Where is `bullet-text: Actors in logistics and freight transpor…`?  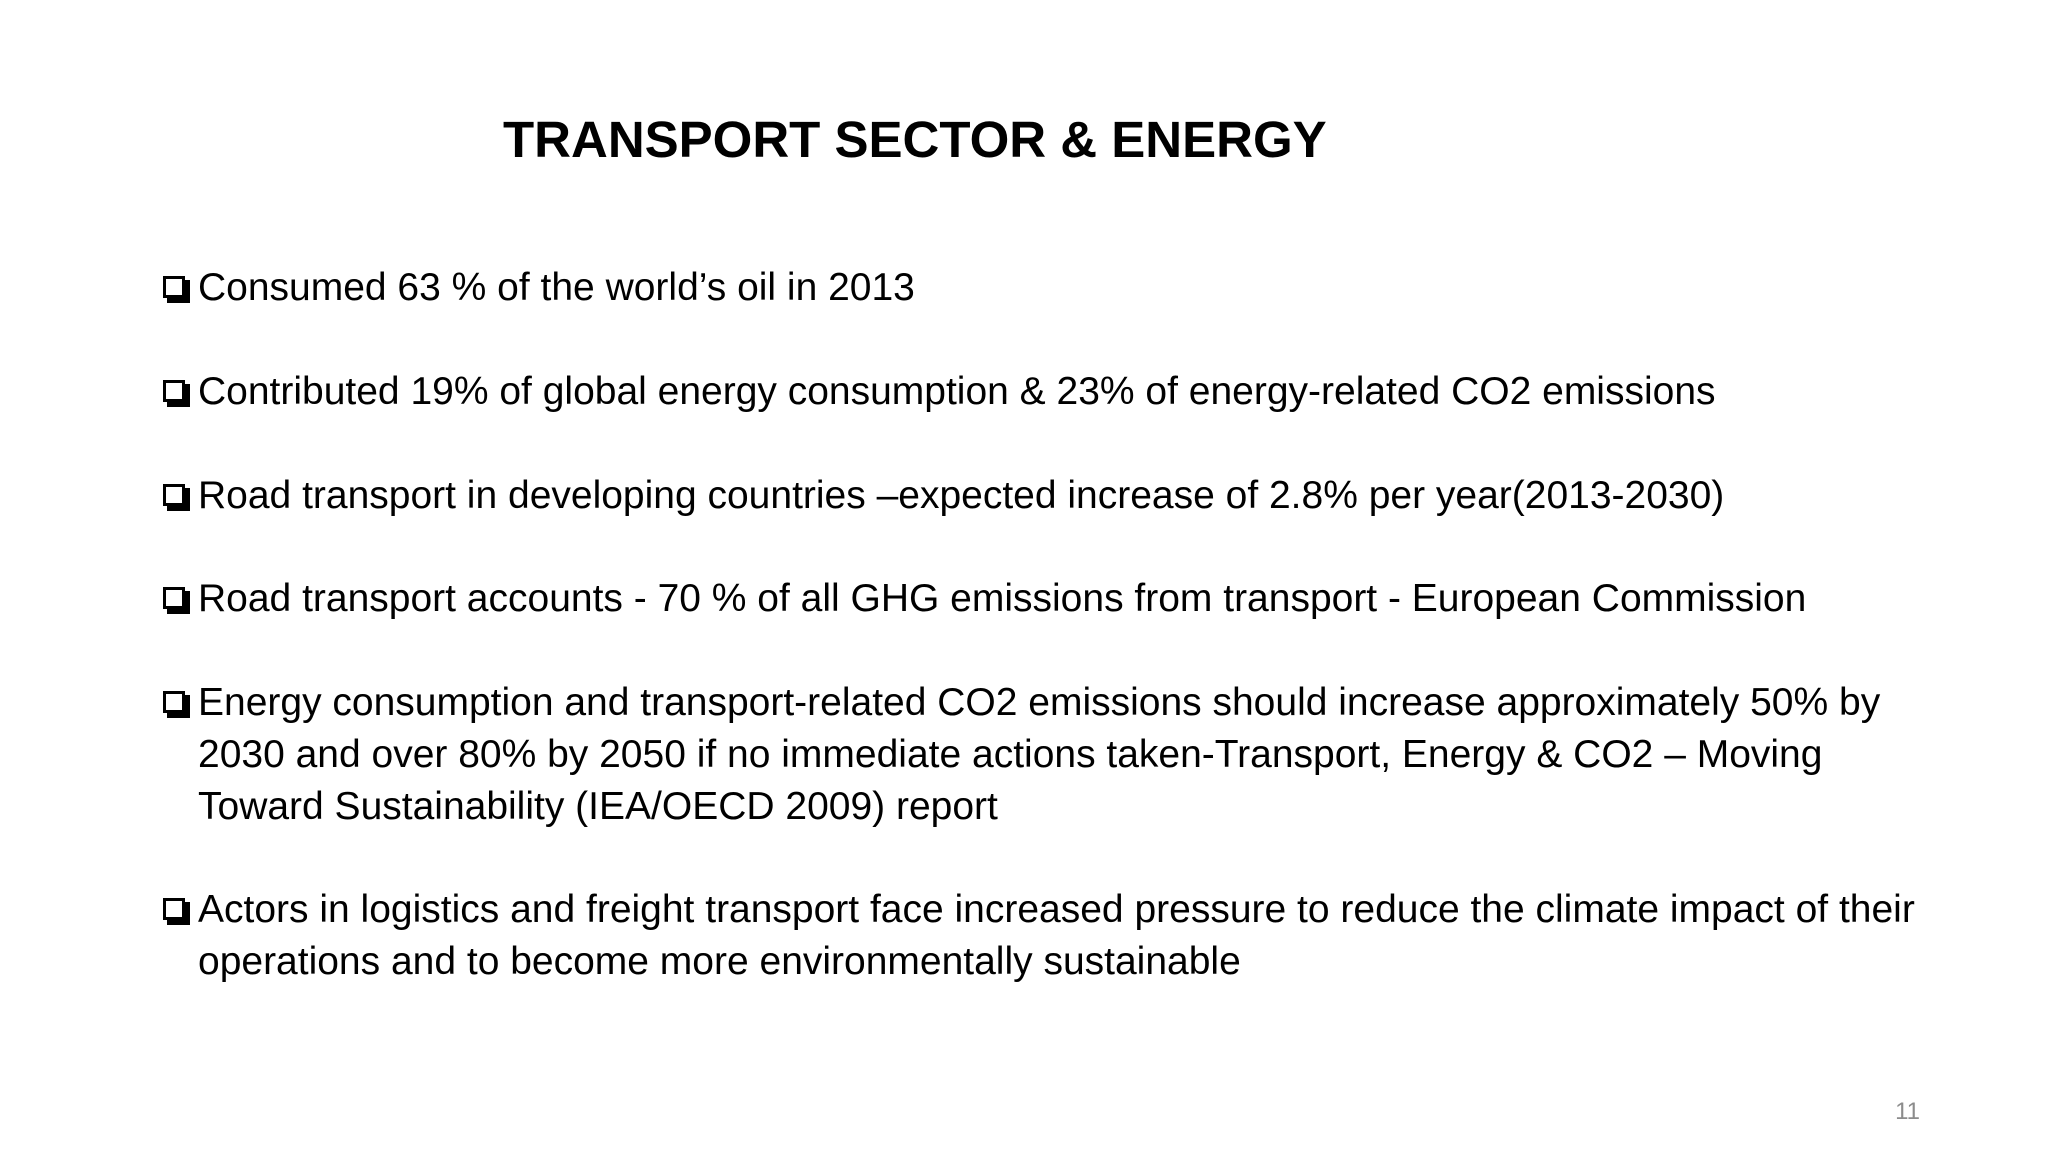 bullet-text: Actors in logistics and freight transpor… is located at coordinates (1056, 935).